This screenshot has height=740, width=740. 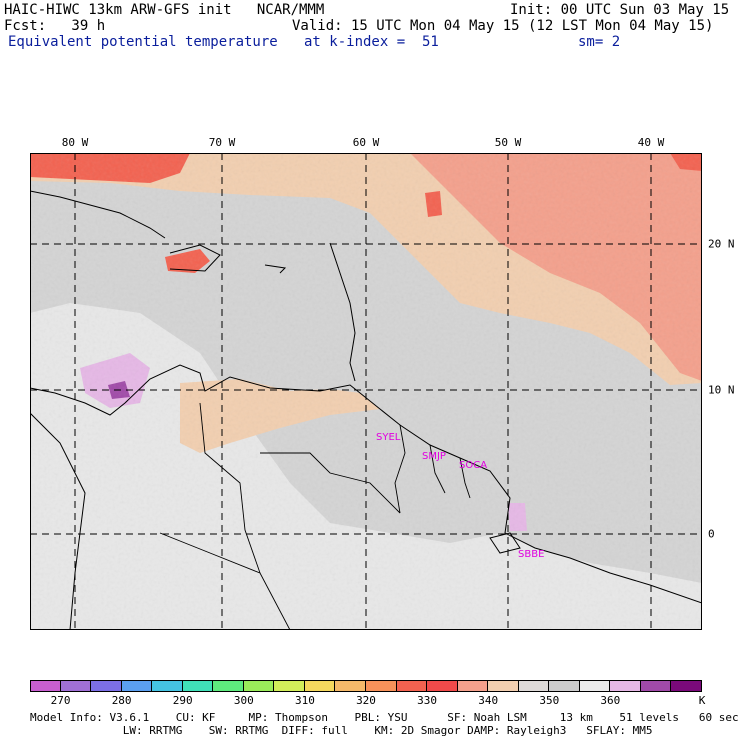 What do you see at coordinates (366, 142) in the screenshot?
I see `lon-label-60w: 60 W` at bounding box center [366, 142].